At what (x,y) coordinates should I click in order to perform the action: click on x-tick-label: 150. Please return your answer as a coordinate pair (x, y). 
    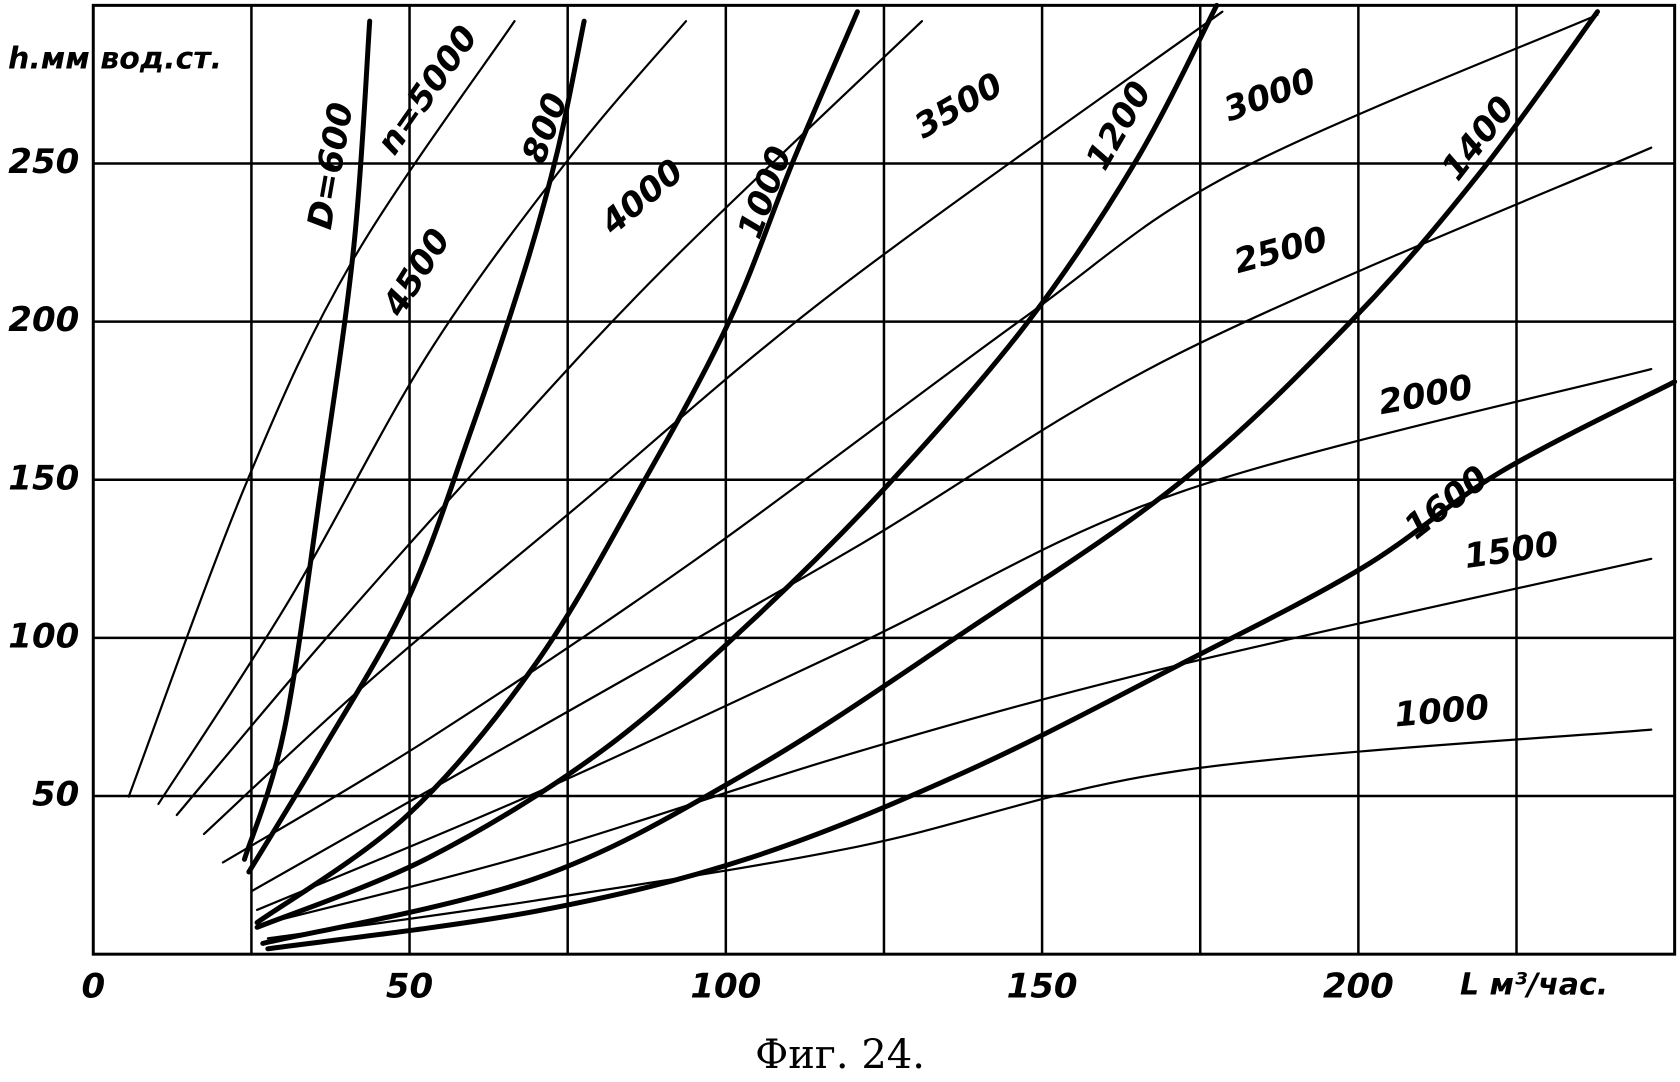
    Looking at the image, I should click on (1042, 987).